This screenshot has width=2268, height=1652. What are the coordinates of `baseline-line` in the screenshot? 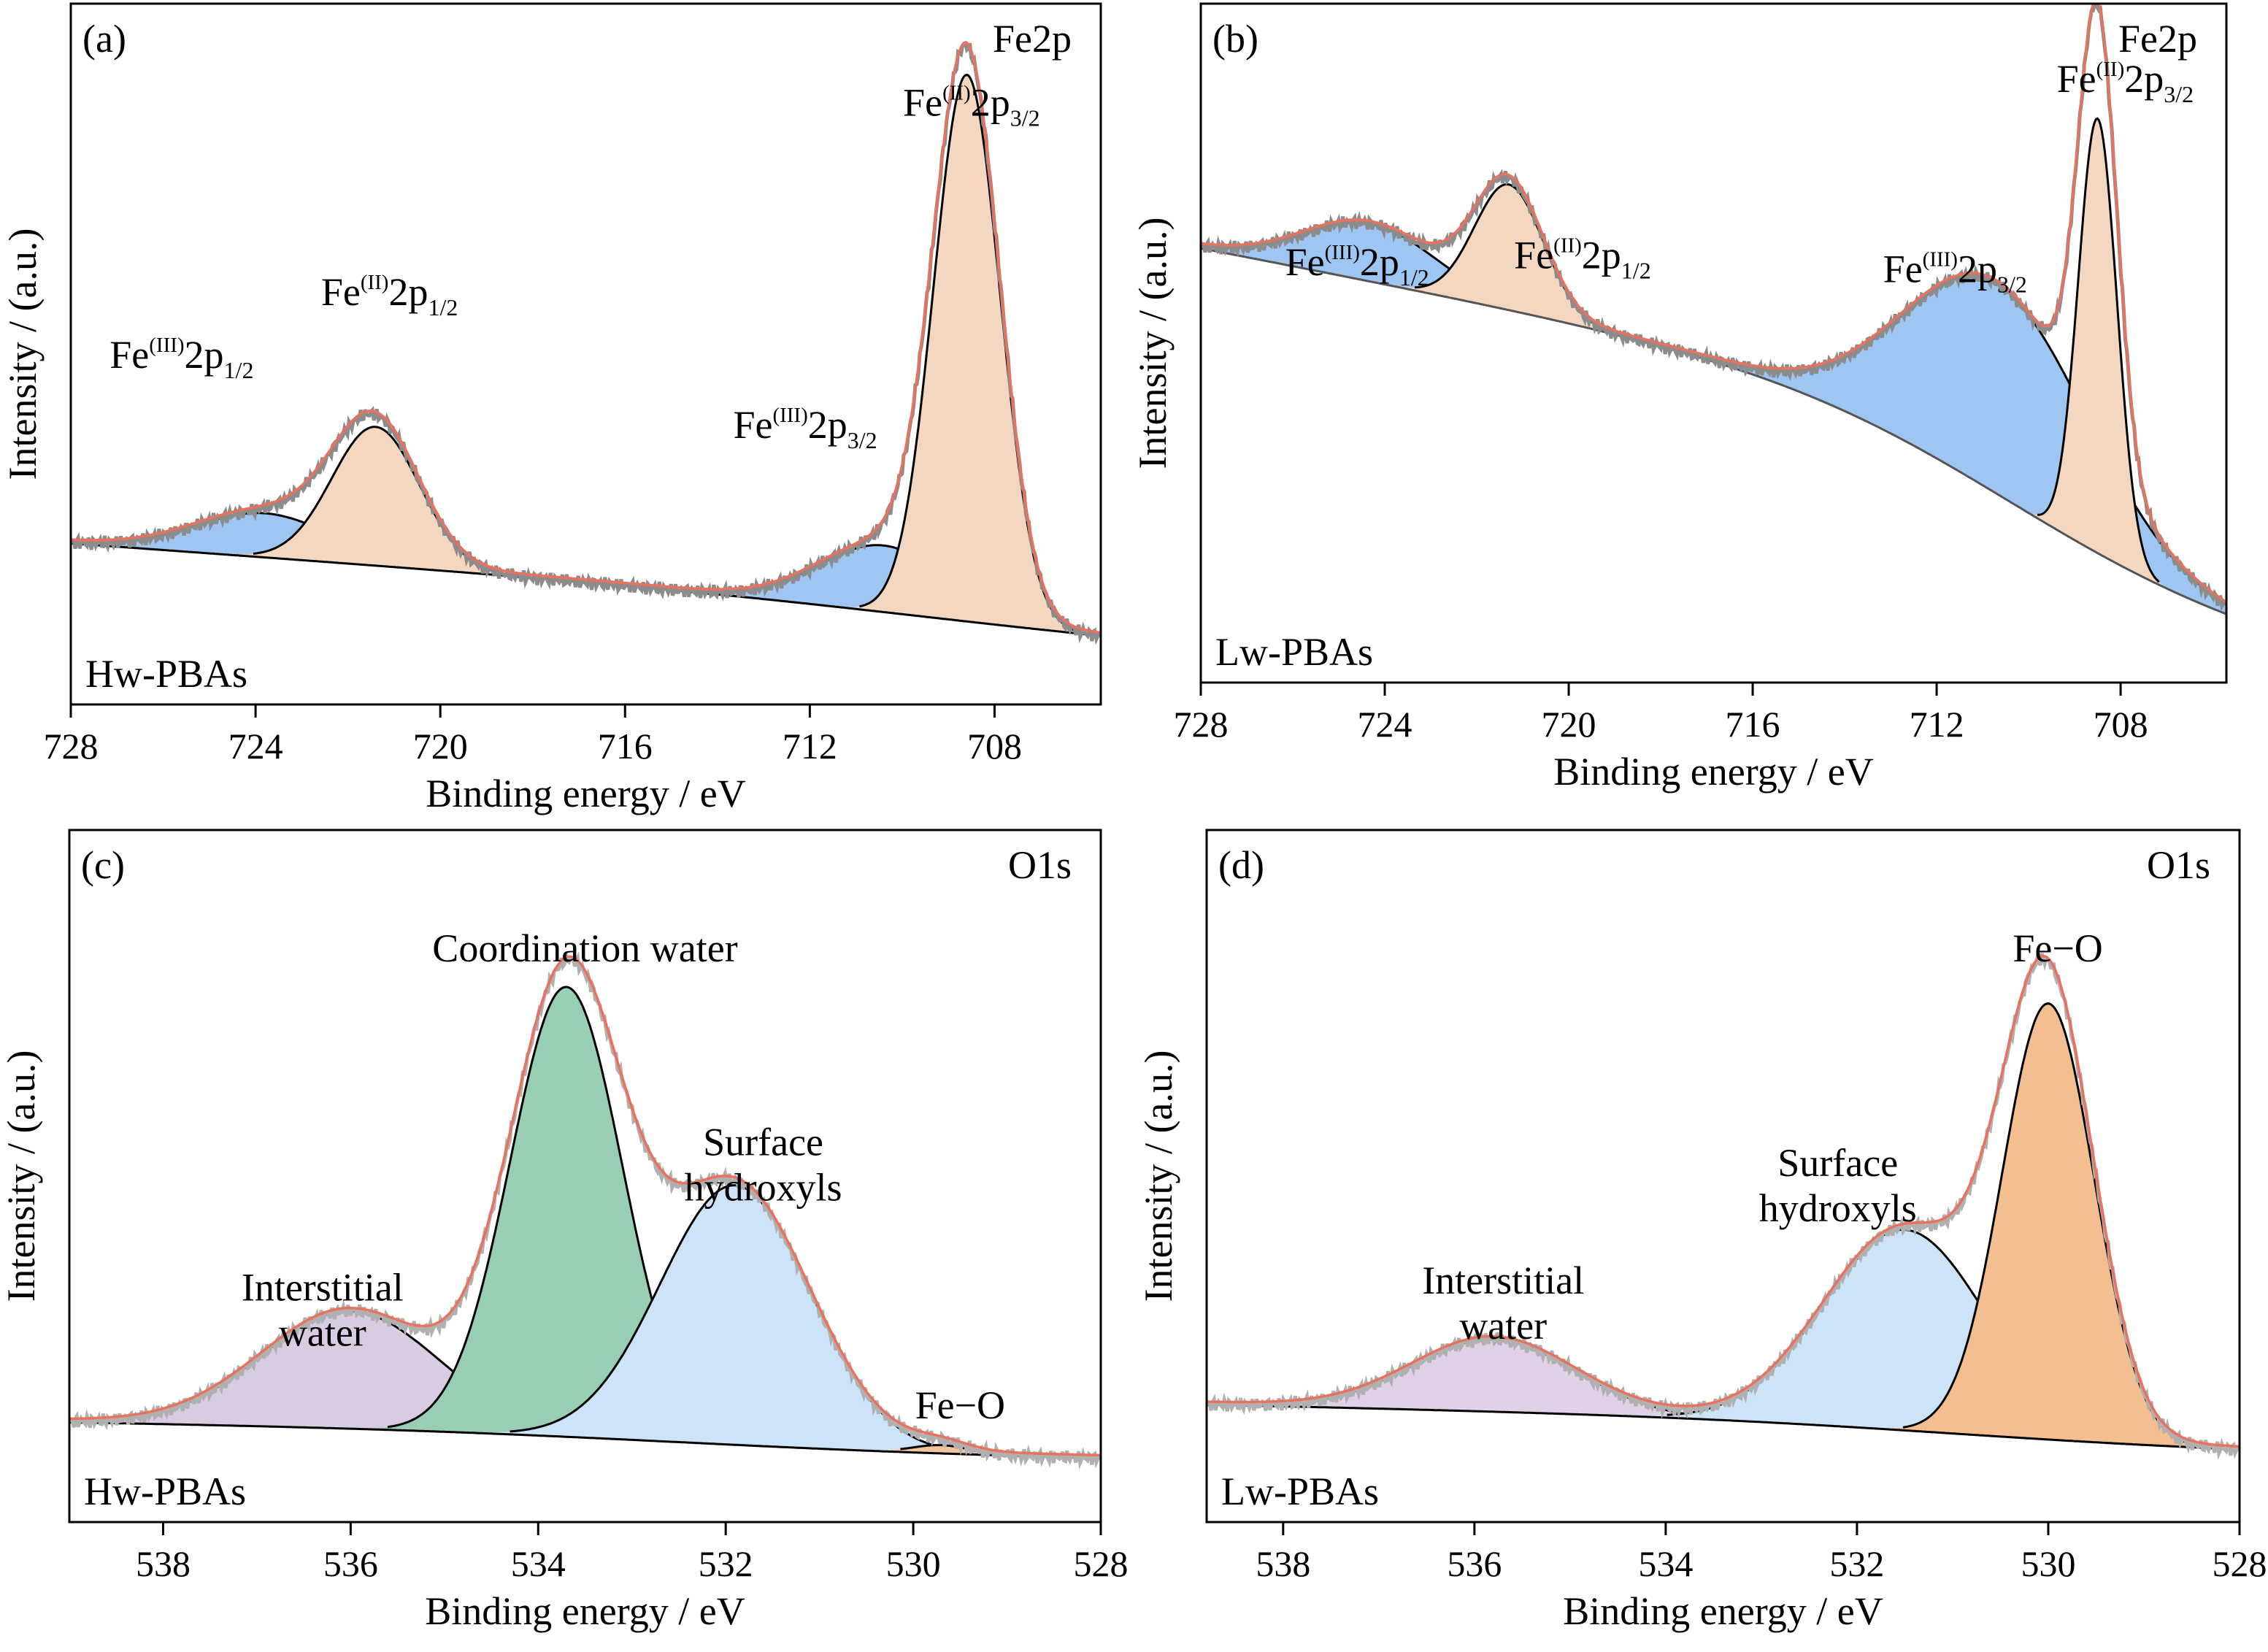 It's located at (1723, 1427).